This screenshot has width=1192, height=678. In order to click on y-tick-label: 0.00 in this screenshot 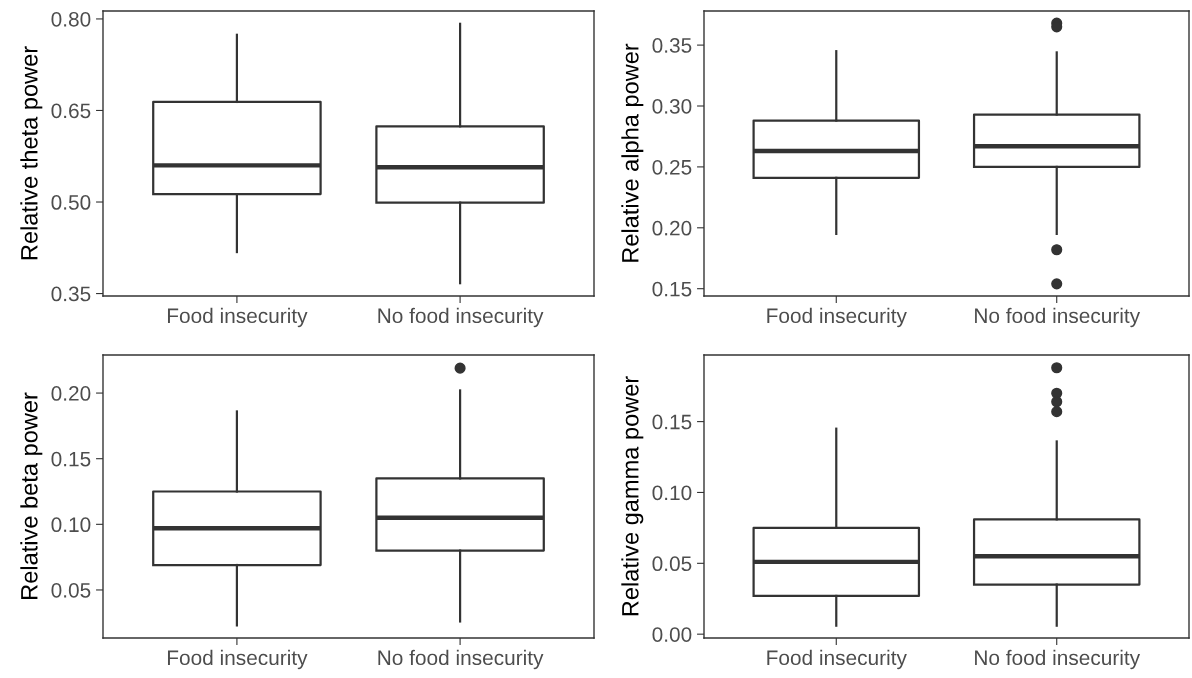, I will do `click(672, 634)`.